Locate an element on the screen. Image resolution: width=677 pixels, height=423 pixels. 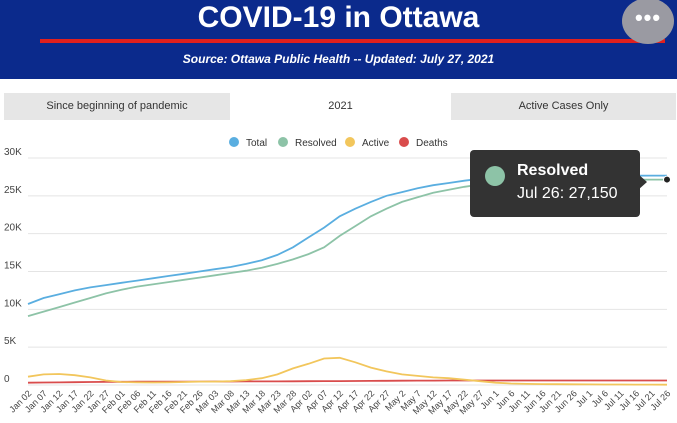
legend-item-deaths: Deaths is located at coordinates (423, 143).